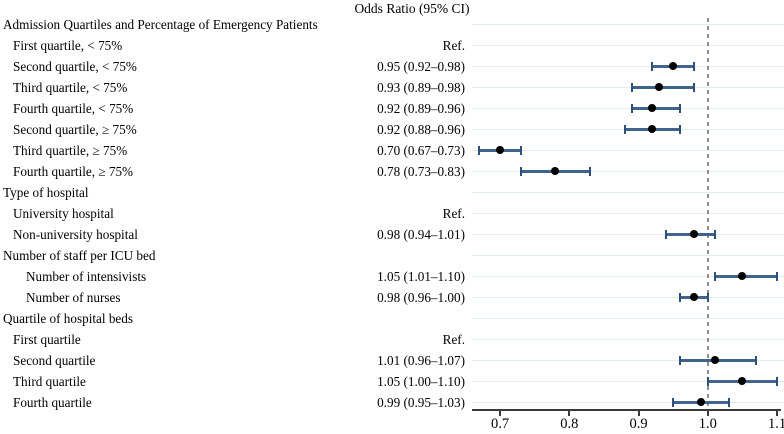 This screenshot has height=434, width=784. I want to click on reference-line, so click(707, 213).